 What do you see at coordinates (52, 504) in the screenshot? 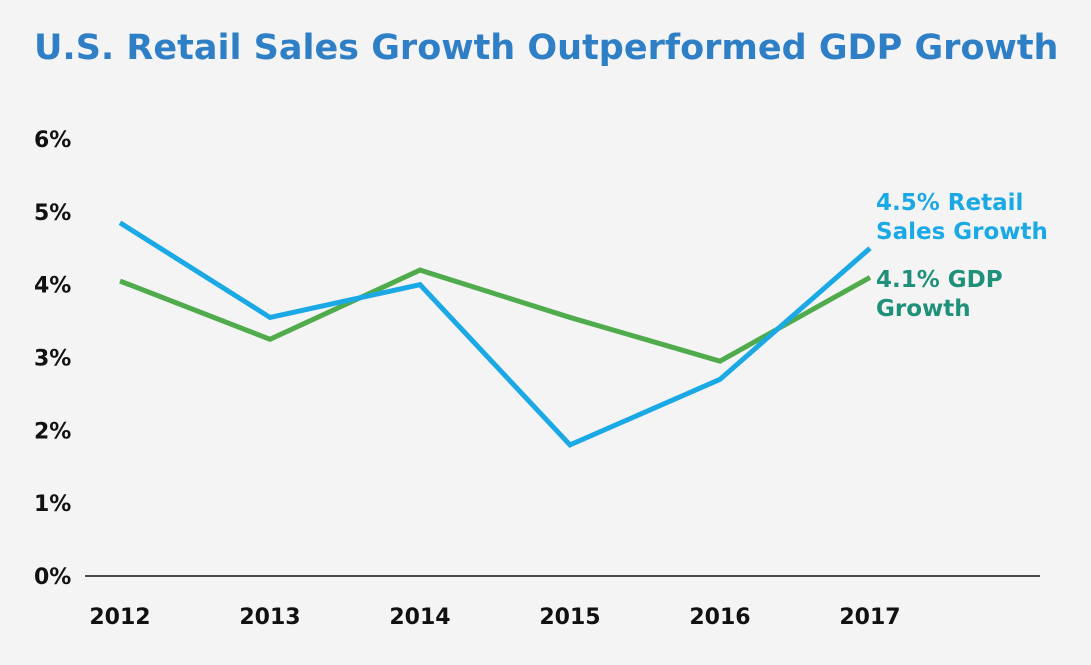
I see `y-tick-label: 1%` at bounding box center [52, 504].